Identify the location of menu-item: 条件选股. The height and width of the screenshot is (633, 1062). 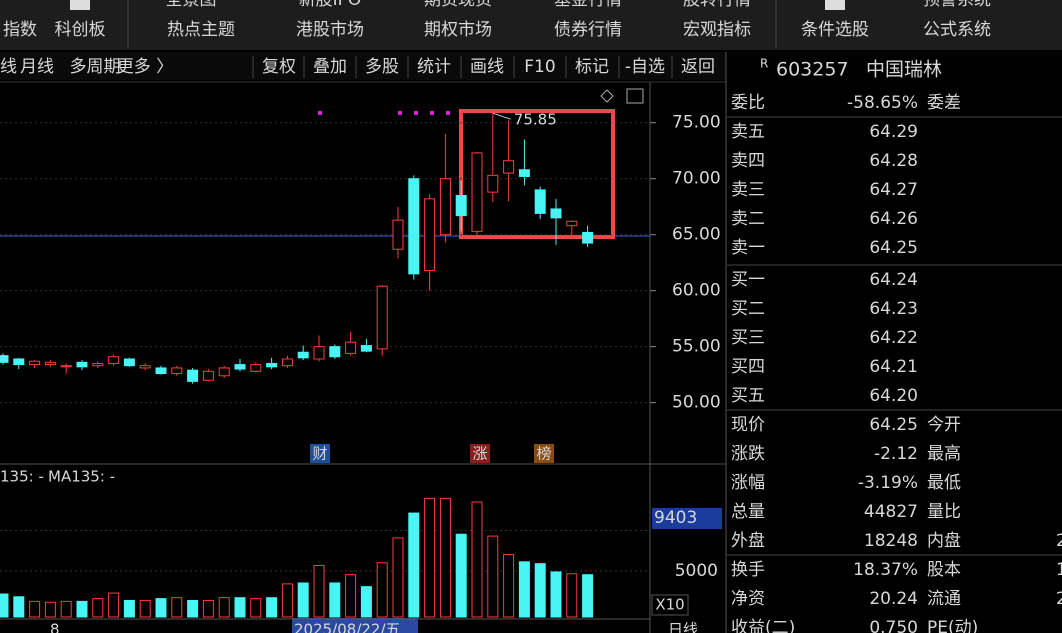
(835, 30).